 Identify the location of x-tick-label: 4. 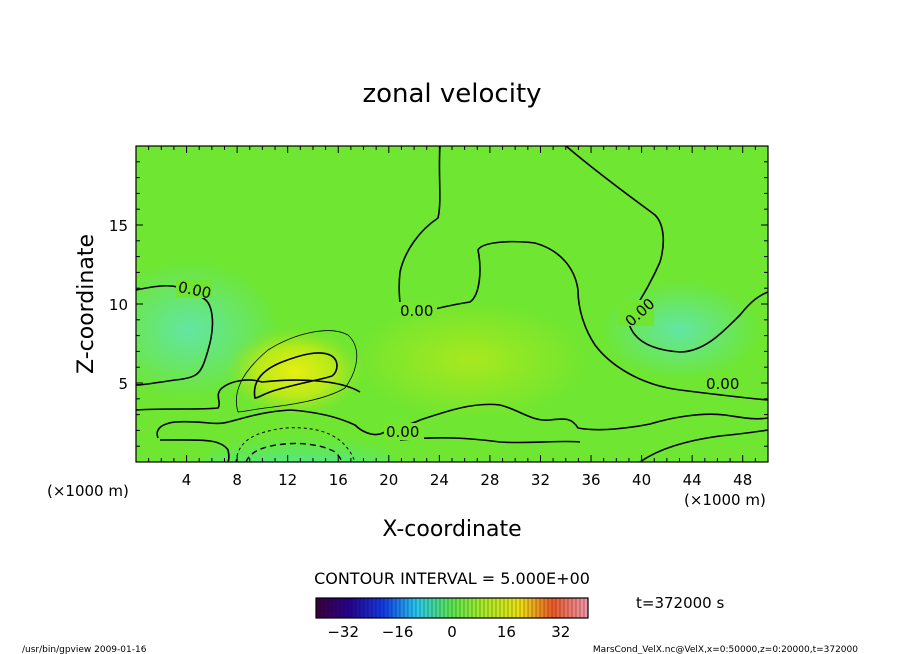
(187, 480).